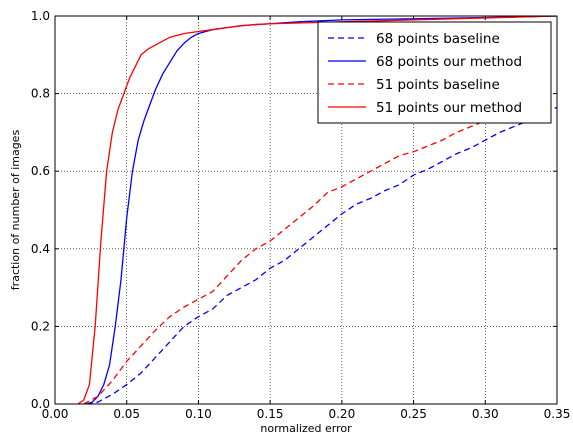 The width and height of the screenshot is (573, 436). Describe the element at coordinates (413, 414) in the screenshot. I see `x-tick-label: 0.25` at that location.